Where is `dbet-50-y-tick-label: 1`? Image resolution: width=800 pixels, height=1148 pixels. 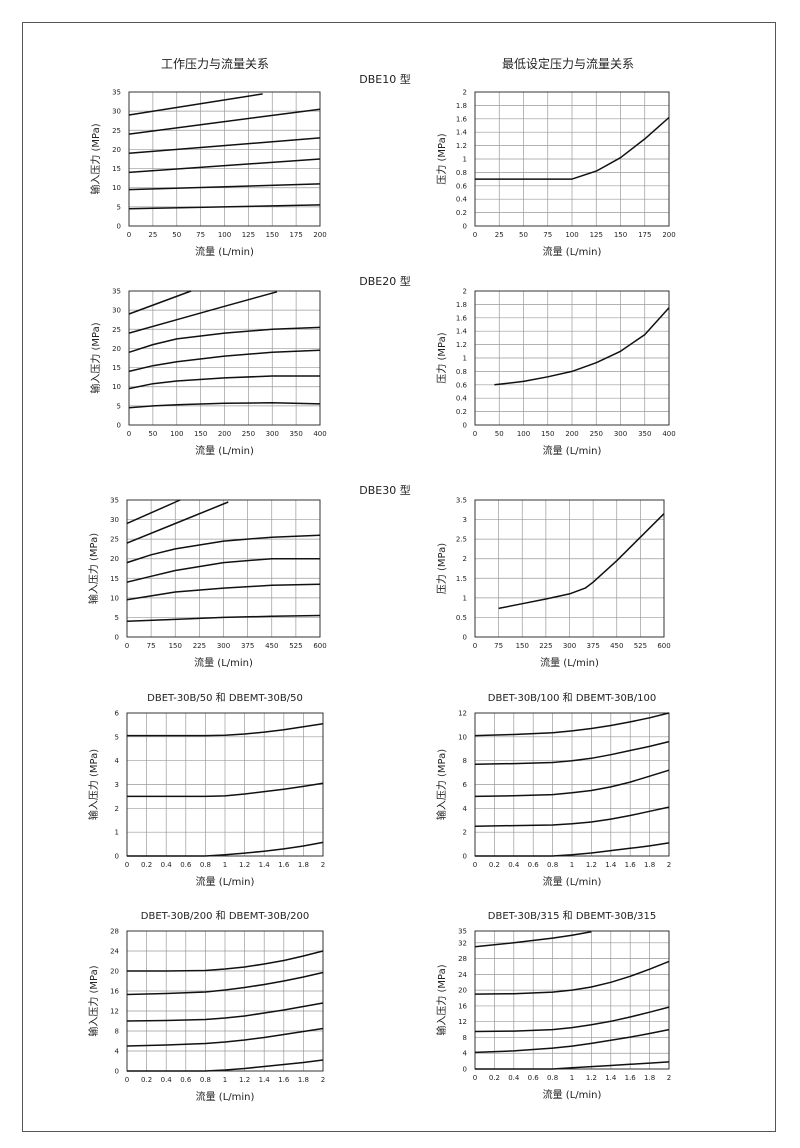
dbet-50-y-tick-label: 1 is located at coordinates (117, 833).